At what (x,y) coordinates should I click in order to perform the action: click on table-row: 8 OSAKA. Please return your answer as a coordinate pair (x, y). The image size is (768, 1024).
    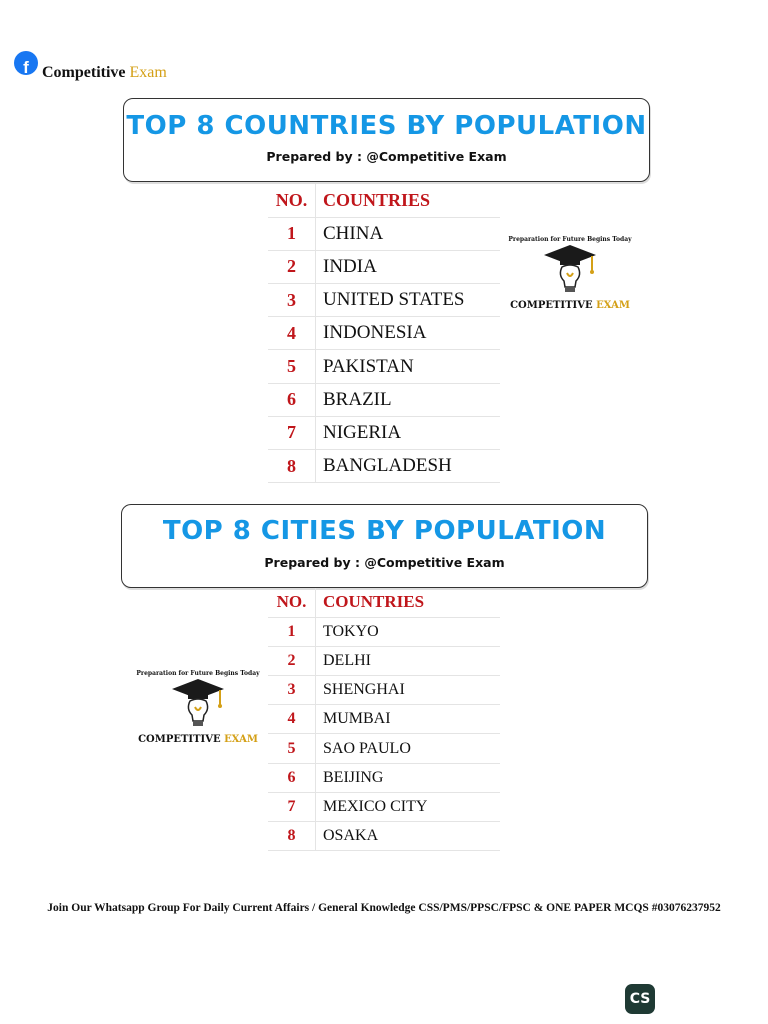
    Looking at the image, I should click on (384, 836).